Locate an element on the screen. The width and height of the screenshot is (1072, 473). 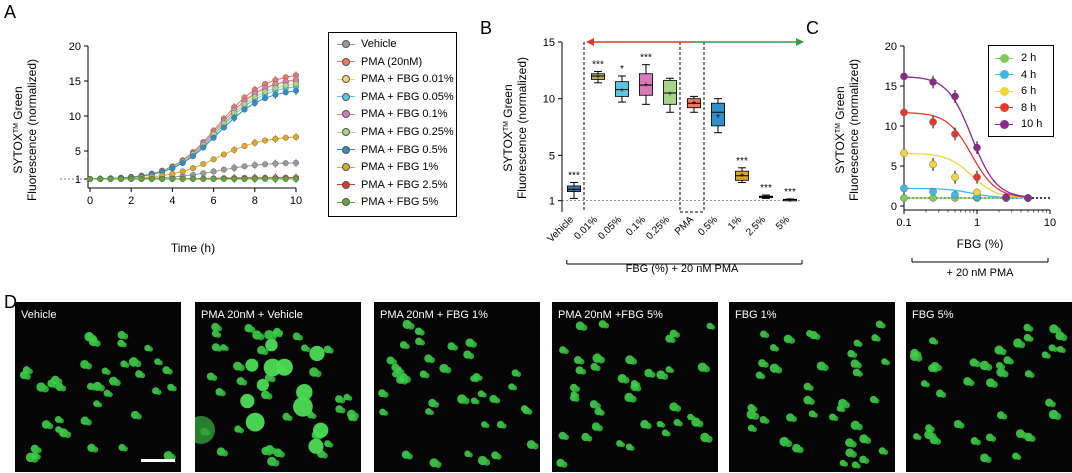
chart-a-xtick-label: 10 is located at coordinates (296, 201).